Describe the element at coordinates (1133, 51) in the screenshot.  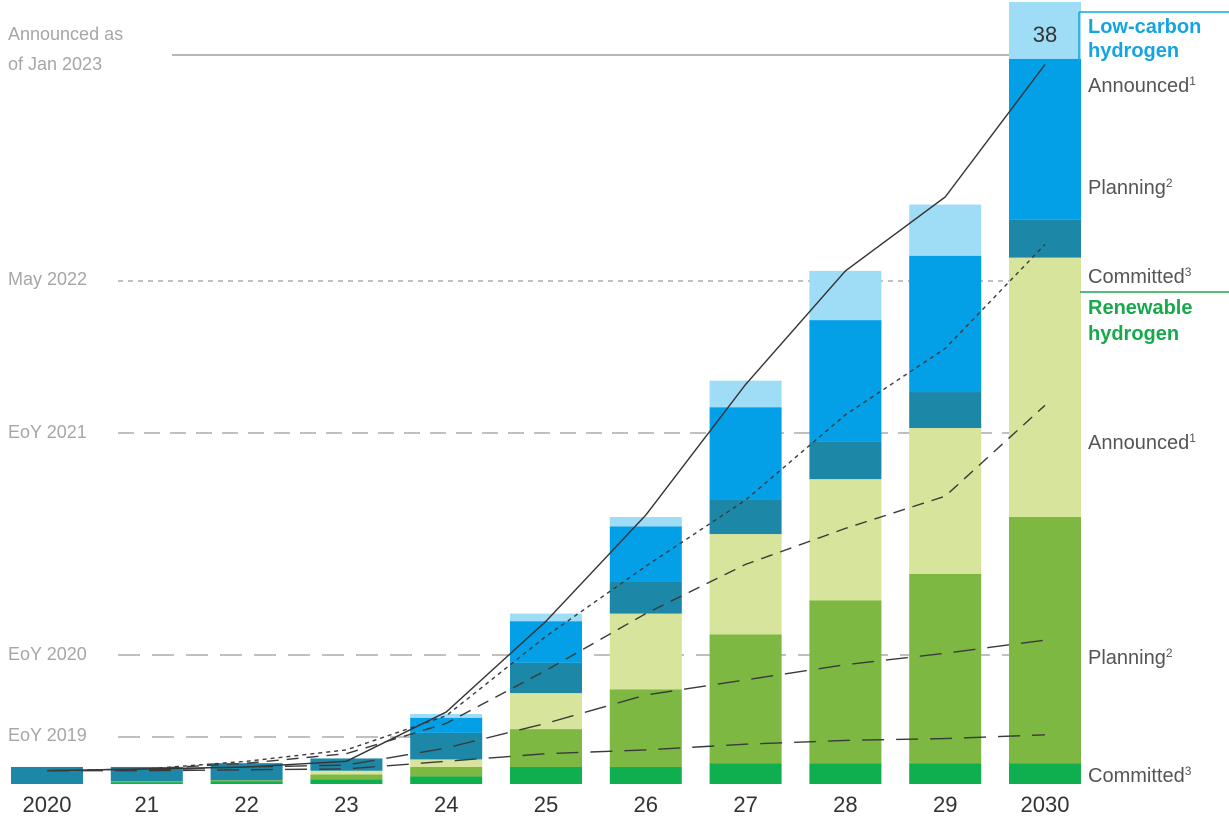
I see `legend-group-title-low-carbon-line2: hydrogen` at that location.